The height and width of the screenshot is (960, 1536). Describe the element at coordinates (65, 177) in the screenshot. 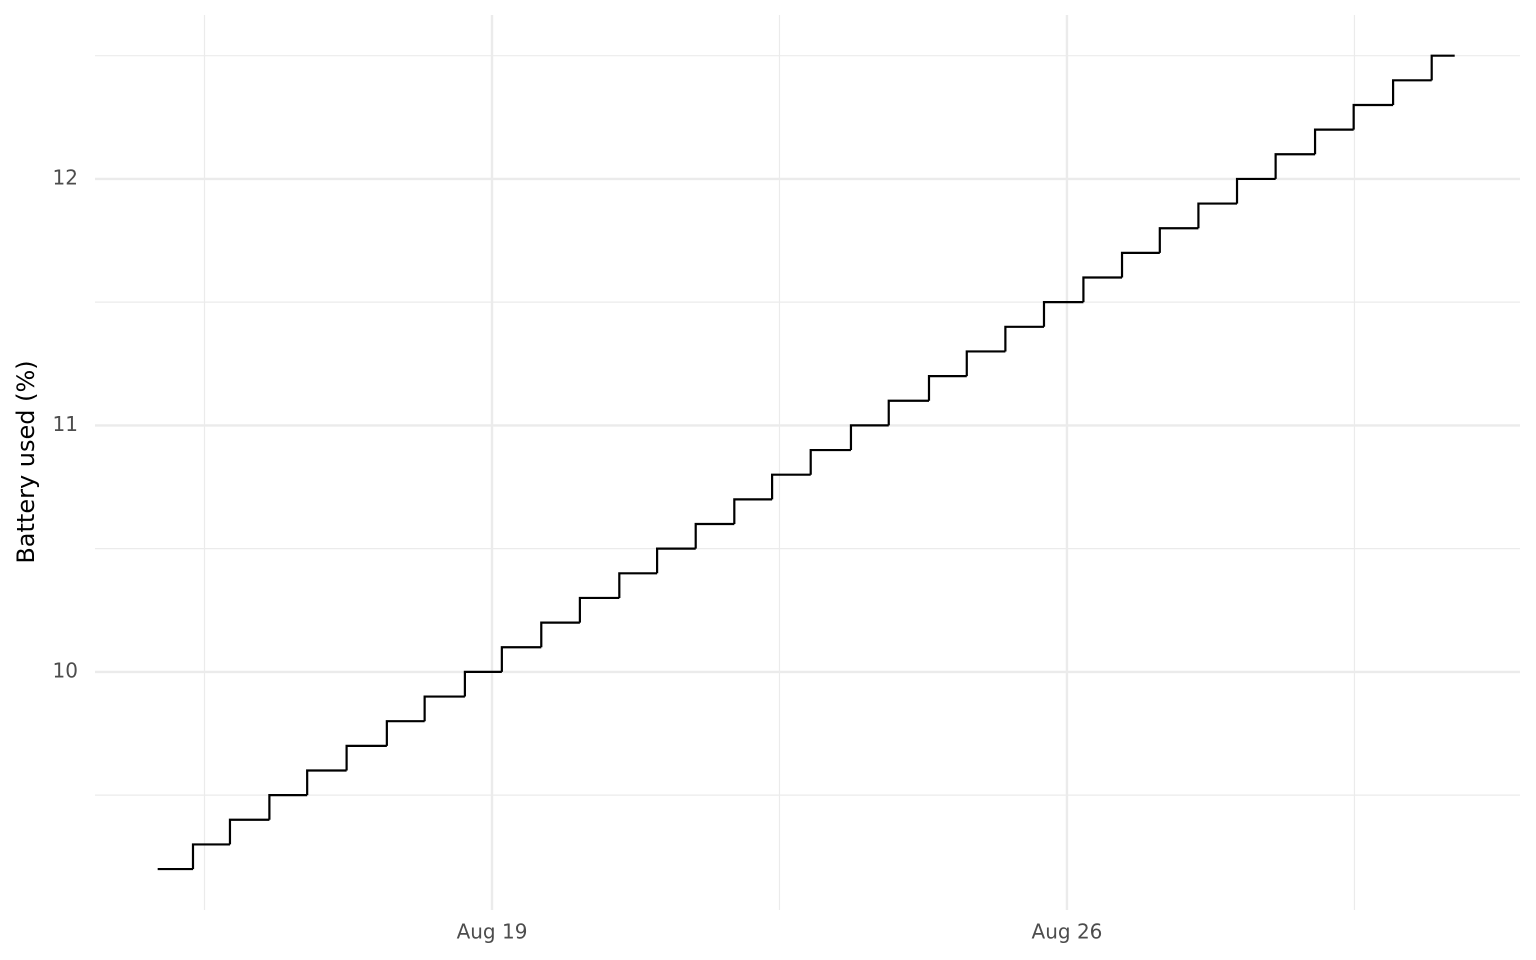

I see `y-tick-label: 12` at that location.